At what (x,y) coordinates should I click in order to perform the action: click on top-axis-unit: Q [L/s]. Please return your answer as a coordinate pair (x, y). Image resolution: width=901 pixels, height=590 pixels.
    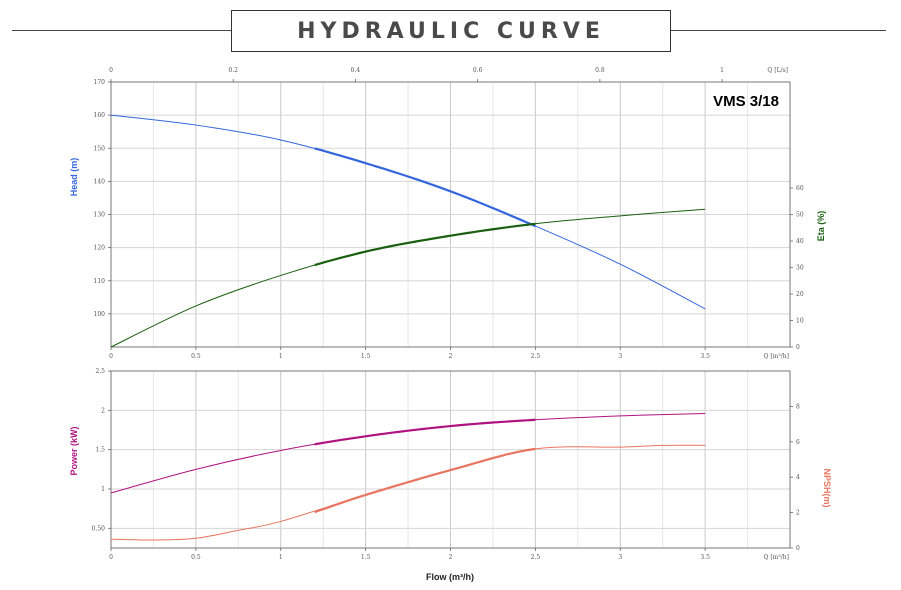
    Looking at the image, I should click on (777, 70).